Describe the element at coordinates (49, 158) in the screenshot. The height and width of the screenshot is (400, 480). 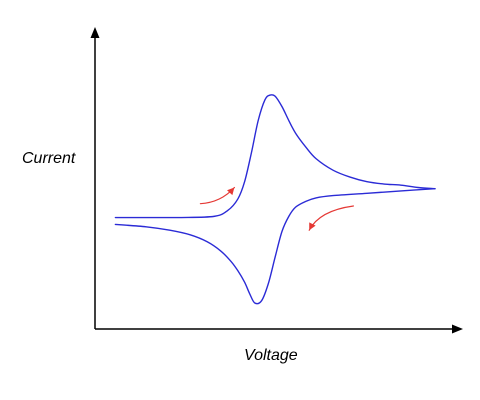
I see `y-axis-label: Current` at that location.